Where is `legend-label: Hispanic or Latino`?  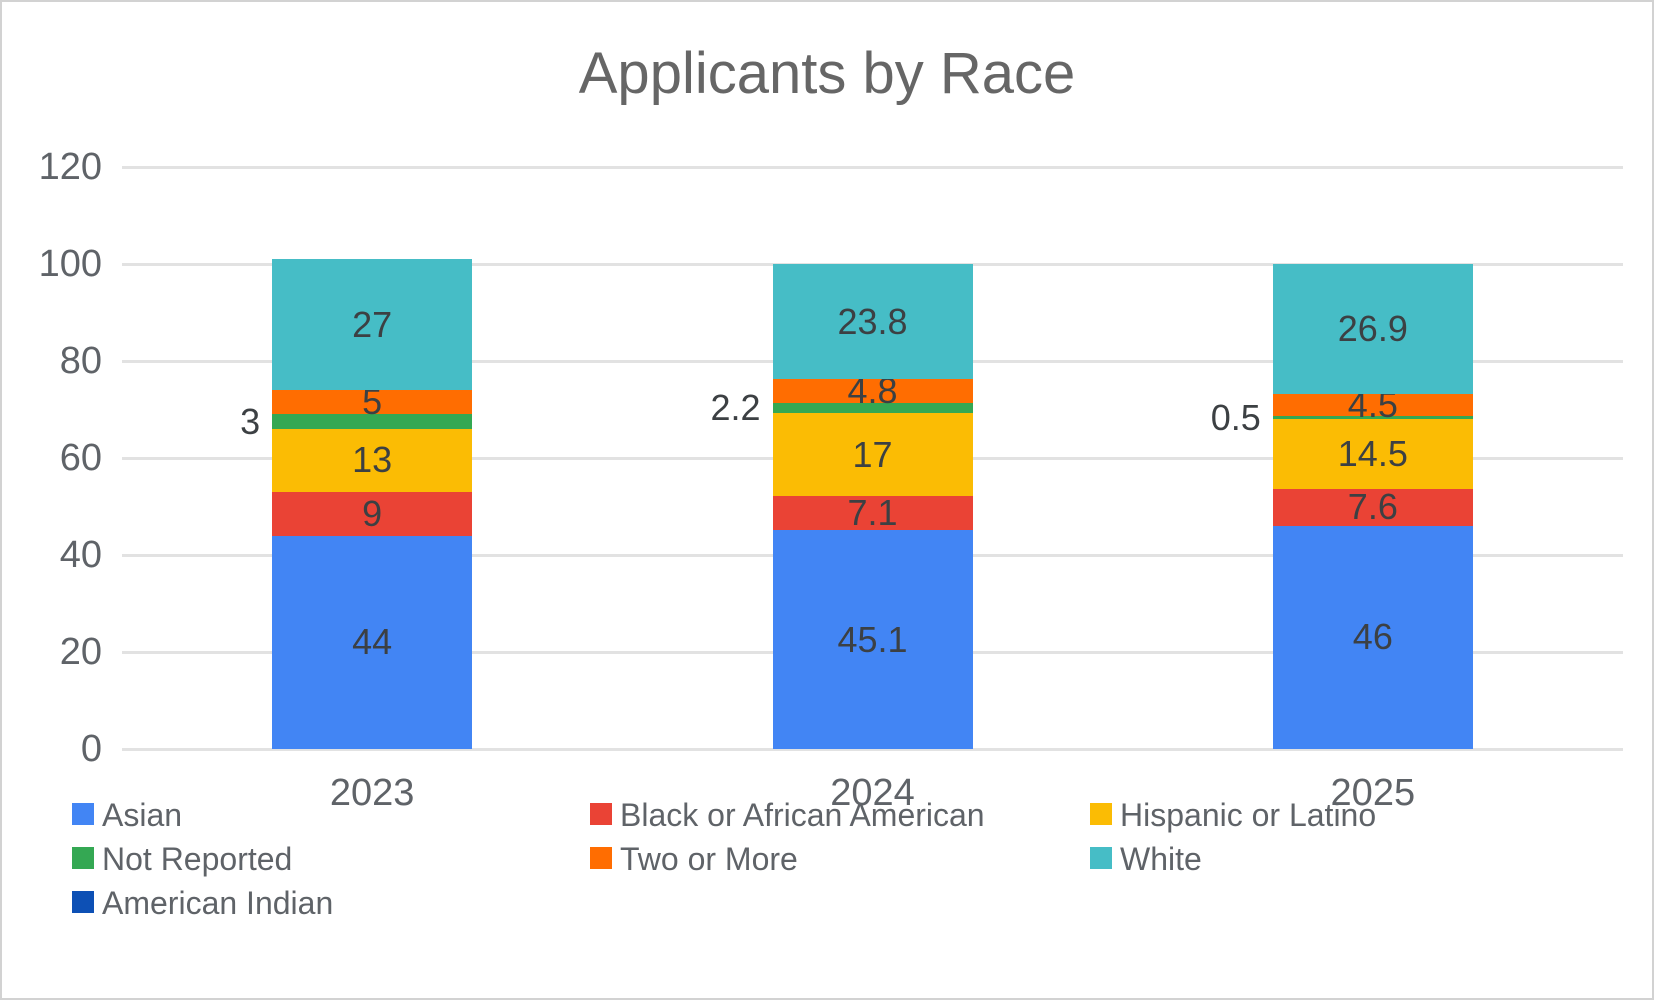 legend-label: Hispanic or Latino is located at coordinates (1248, 815).